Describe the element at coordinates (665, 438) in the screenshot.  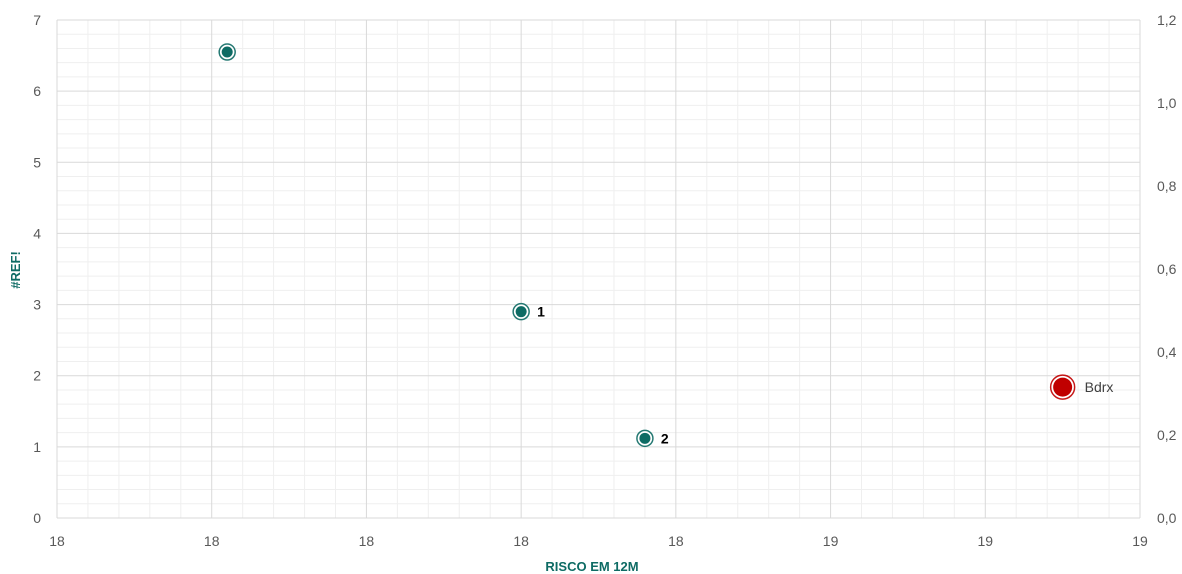
I see `point-label: 2` at that location.